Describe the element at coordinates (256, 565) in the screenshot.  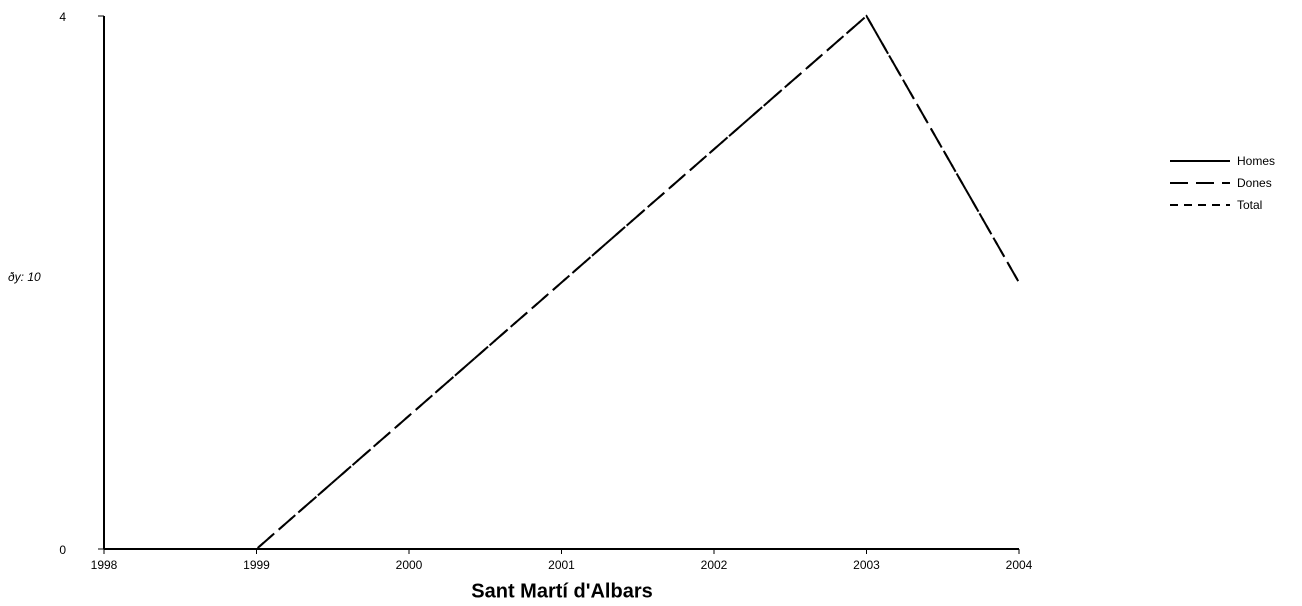
I see `x-tick-label: 1999` at that location.